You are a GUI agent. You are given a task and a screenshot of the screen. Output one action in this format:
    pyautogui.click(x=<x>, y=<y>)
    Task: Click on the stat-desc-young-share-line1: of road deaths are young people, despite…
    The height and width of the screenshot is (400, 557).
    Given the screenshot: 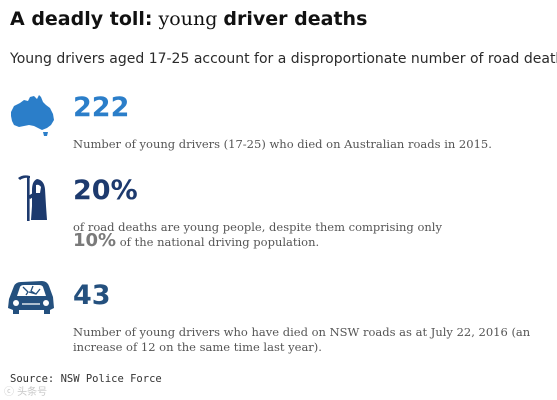 What is the action you would take?
    pyautogui.click(x=257, y=227)
    